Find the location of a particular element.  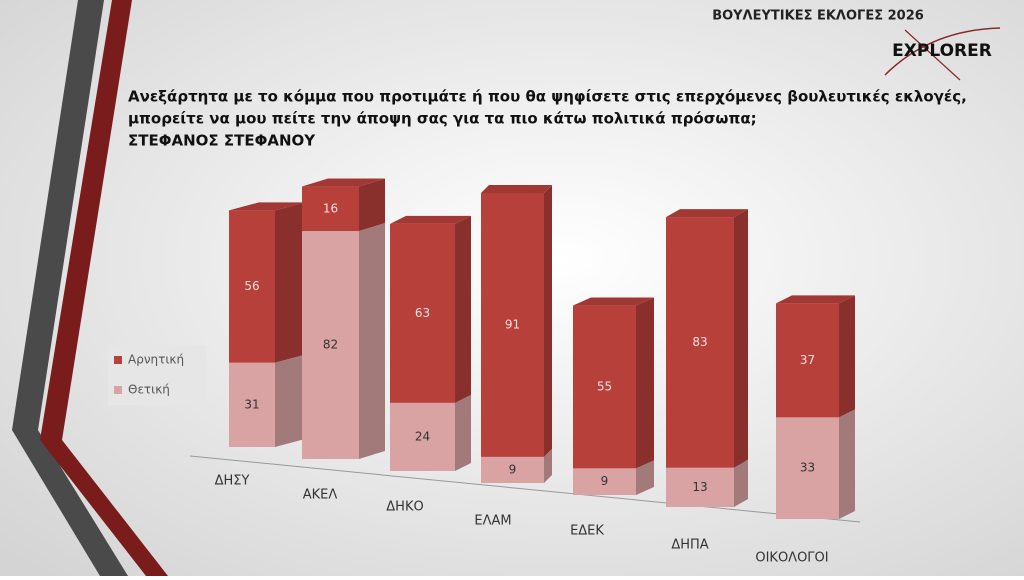

x-tick-label: ΔΗΠΑ is located at coordinates (689, 545).